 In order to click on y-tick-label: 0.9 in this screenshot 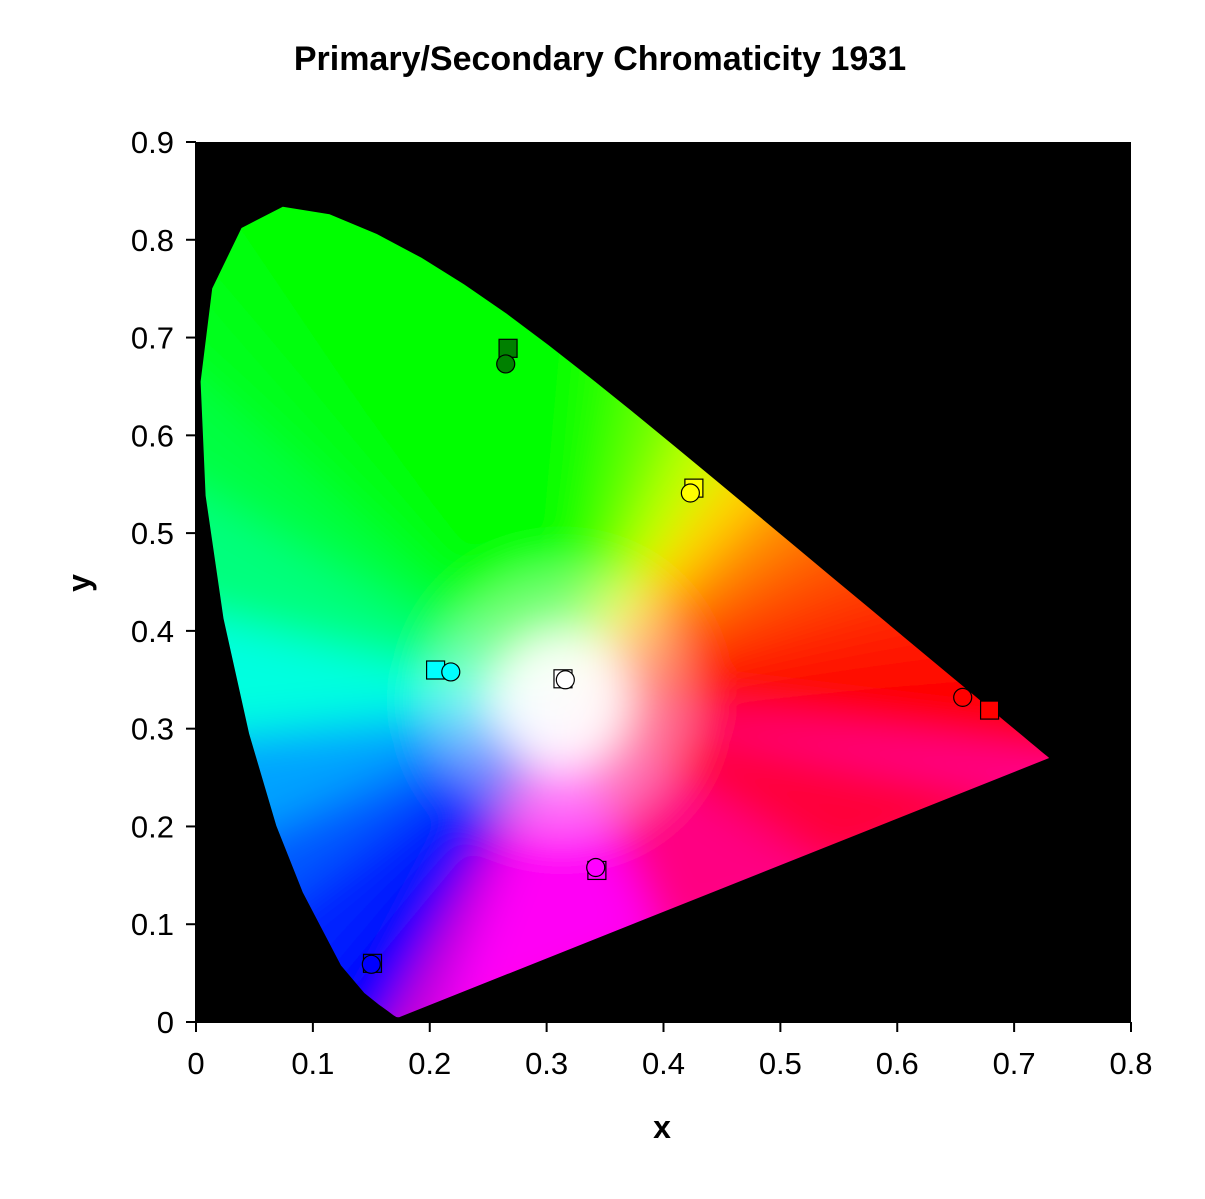, I will do `click(152, 142)`.